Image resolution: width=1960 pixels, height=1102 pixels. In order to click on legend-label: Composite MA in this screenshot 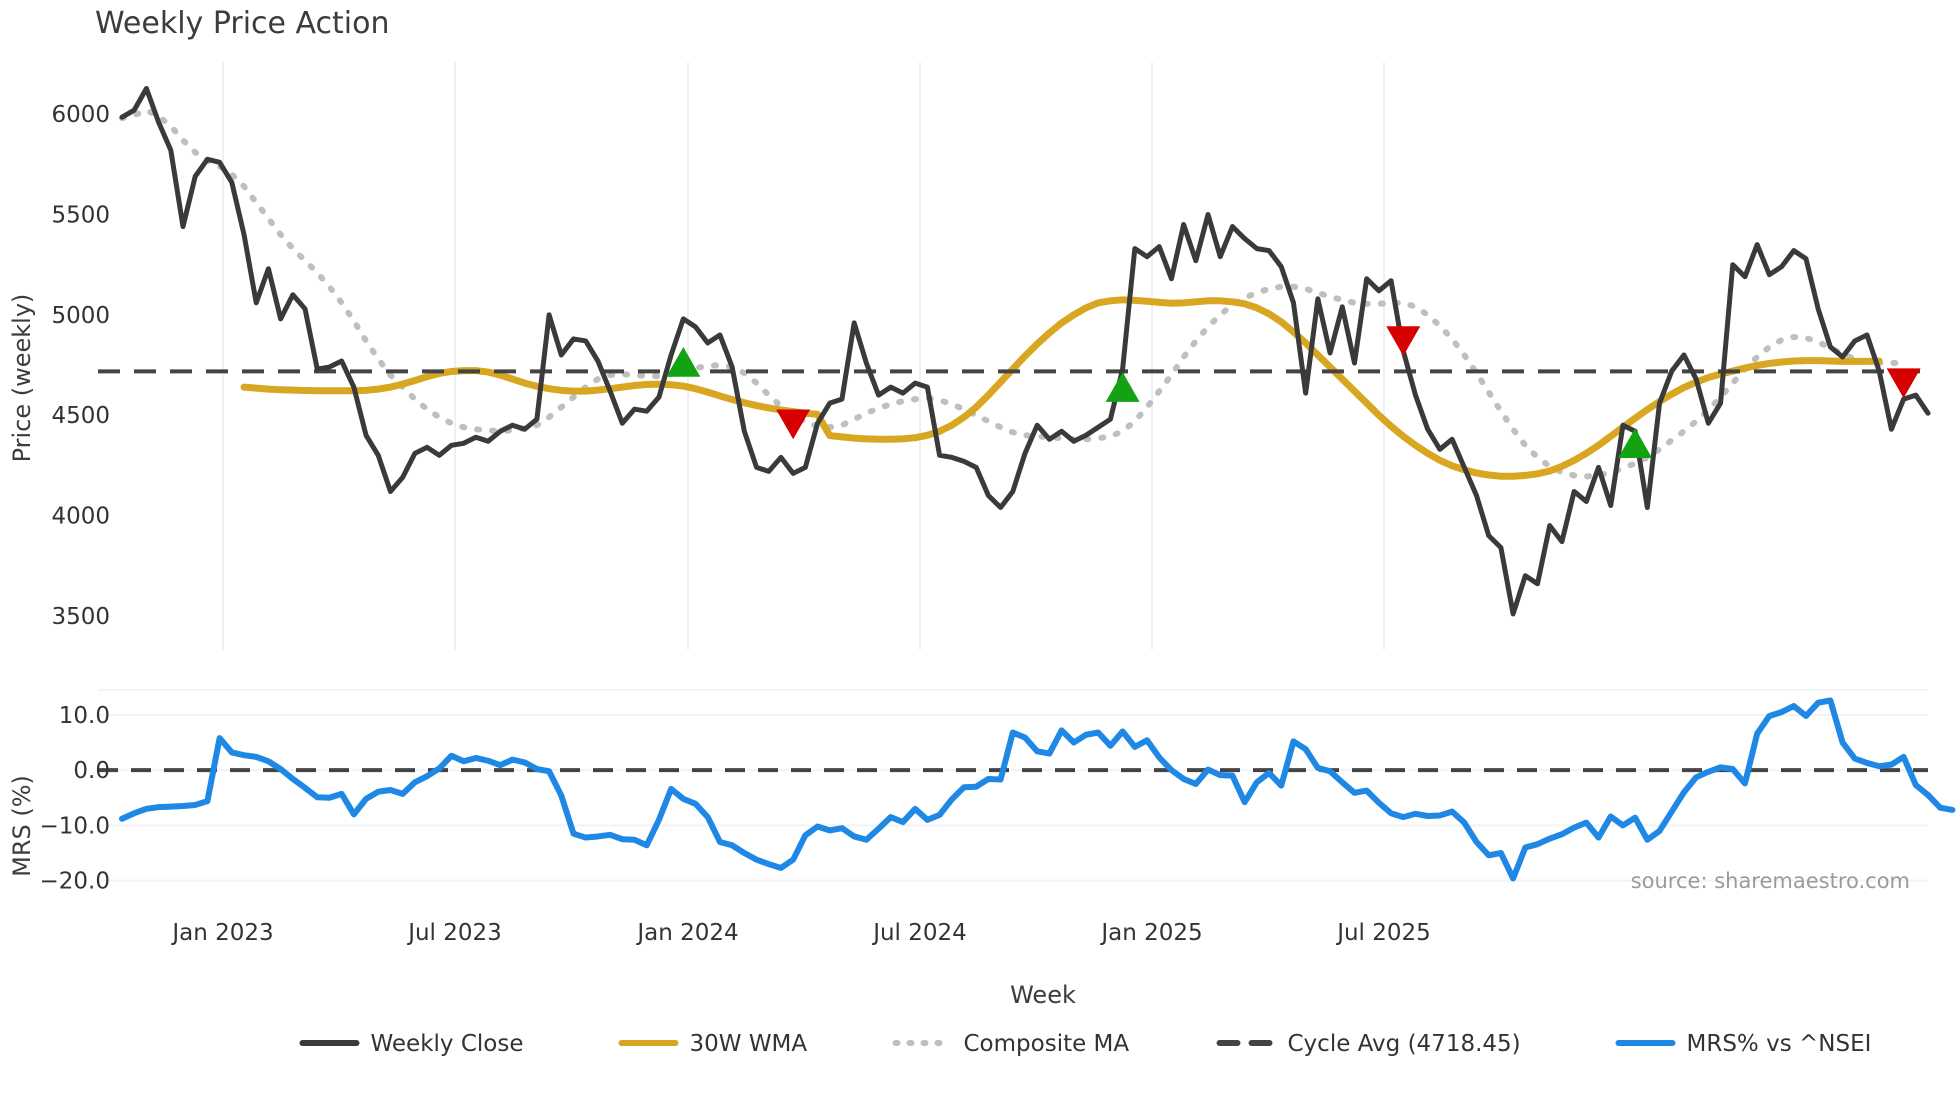, I will do `click(1047, 1044)`.